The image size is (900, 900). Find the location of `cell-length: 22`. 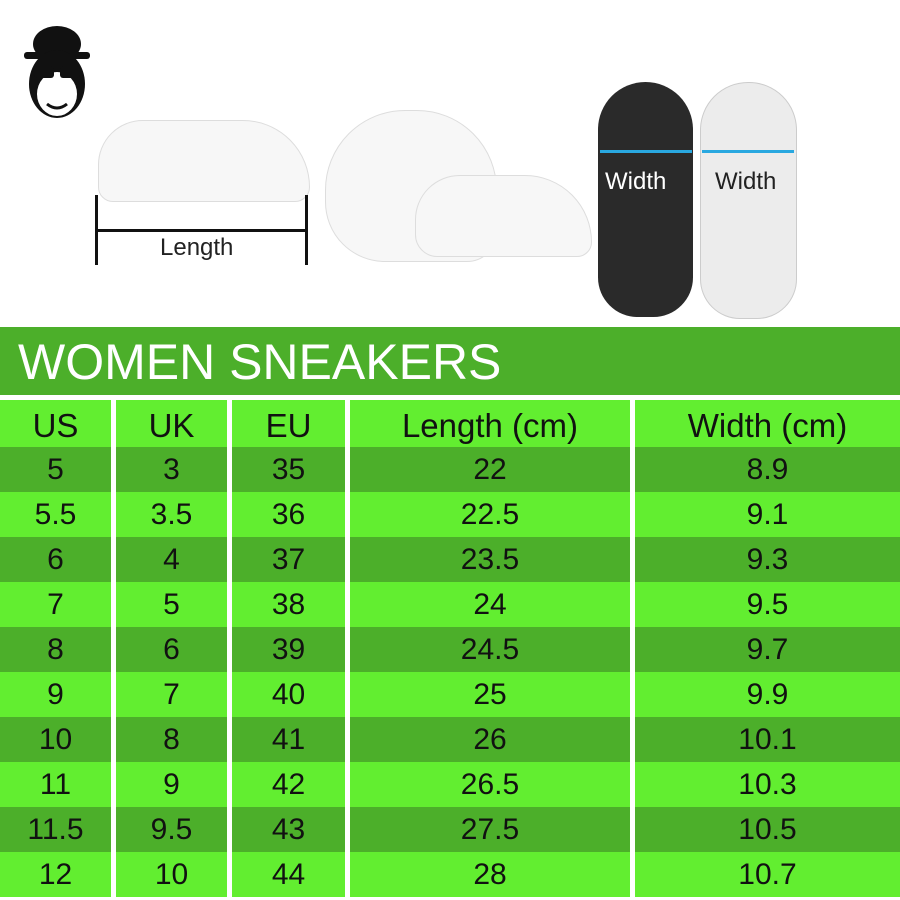

cell-length: 22 is located at coordinates (490, 469).